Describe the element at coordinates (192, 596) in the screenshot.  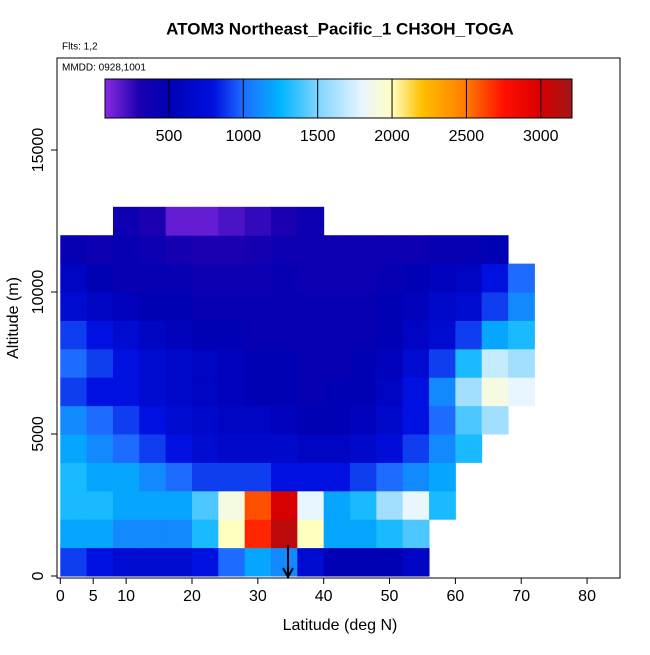
I see `x-tick-label: 20` at that location.